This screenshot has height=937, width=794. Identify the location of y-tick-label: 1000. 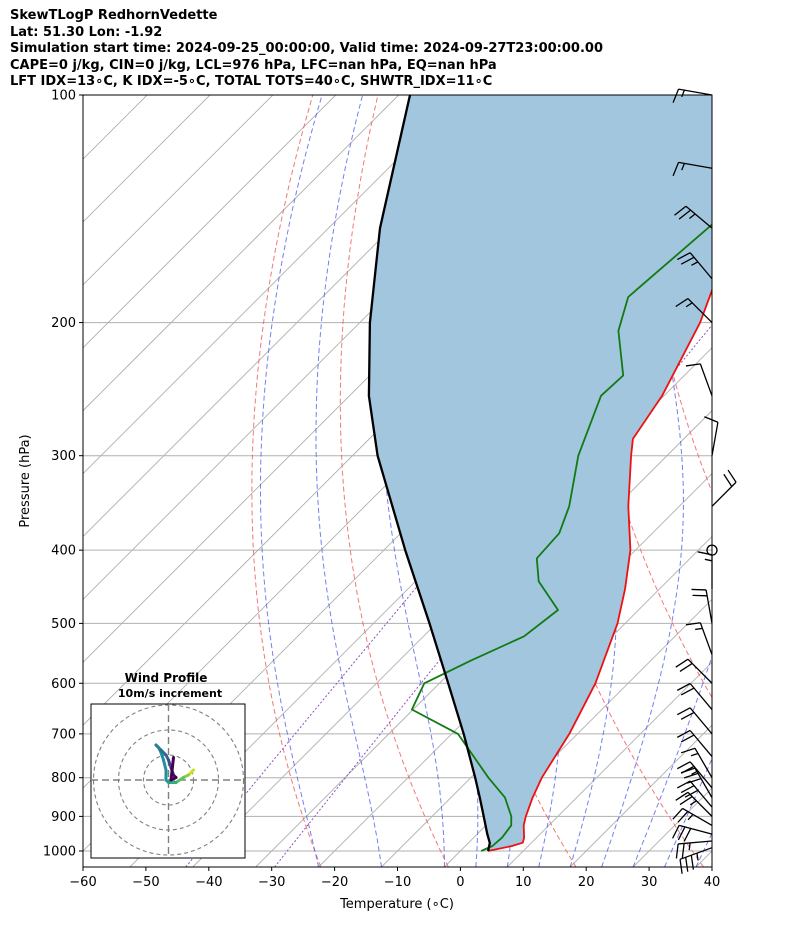
(59, 851).